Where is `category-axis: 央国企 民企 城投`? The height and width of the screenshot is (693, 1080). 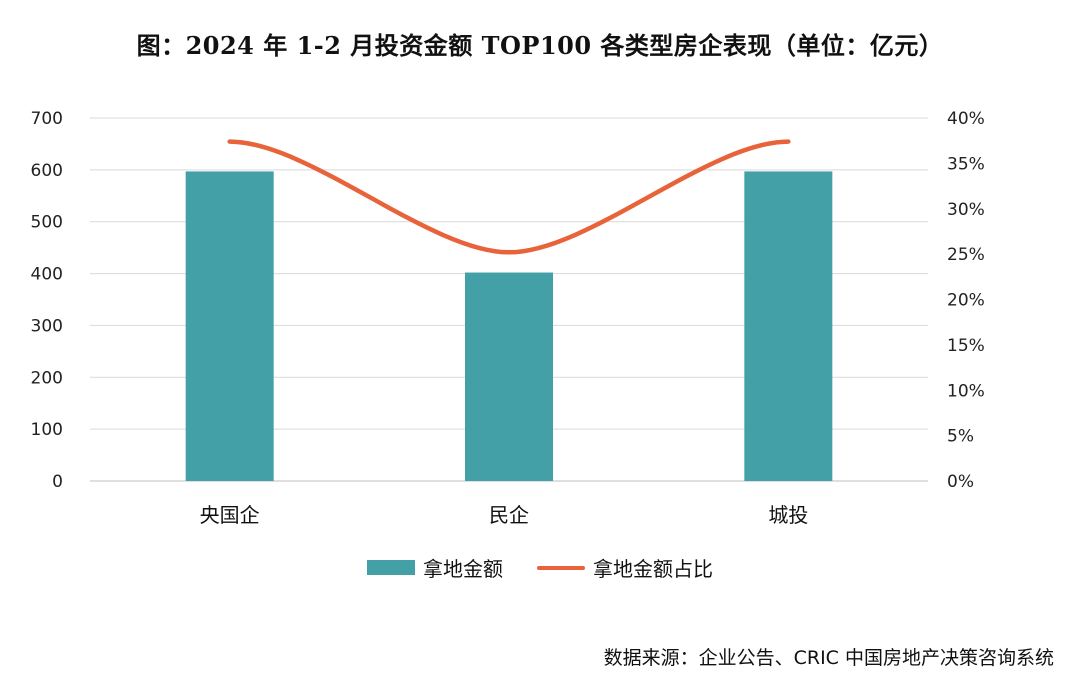 category-axis: 央国企 民企 城投 is located at coordinates (504, 515).